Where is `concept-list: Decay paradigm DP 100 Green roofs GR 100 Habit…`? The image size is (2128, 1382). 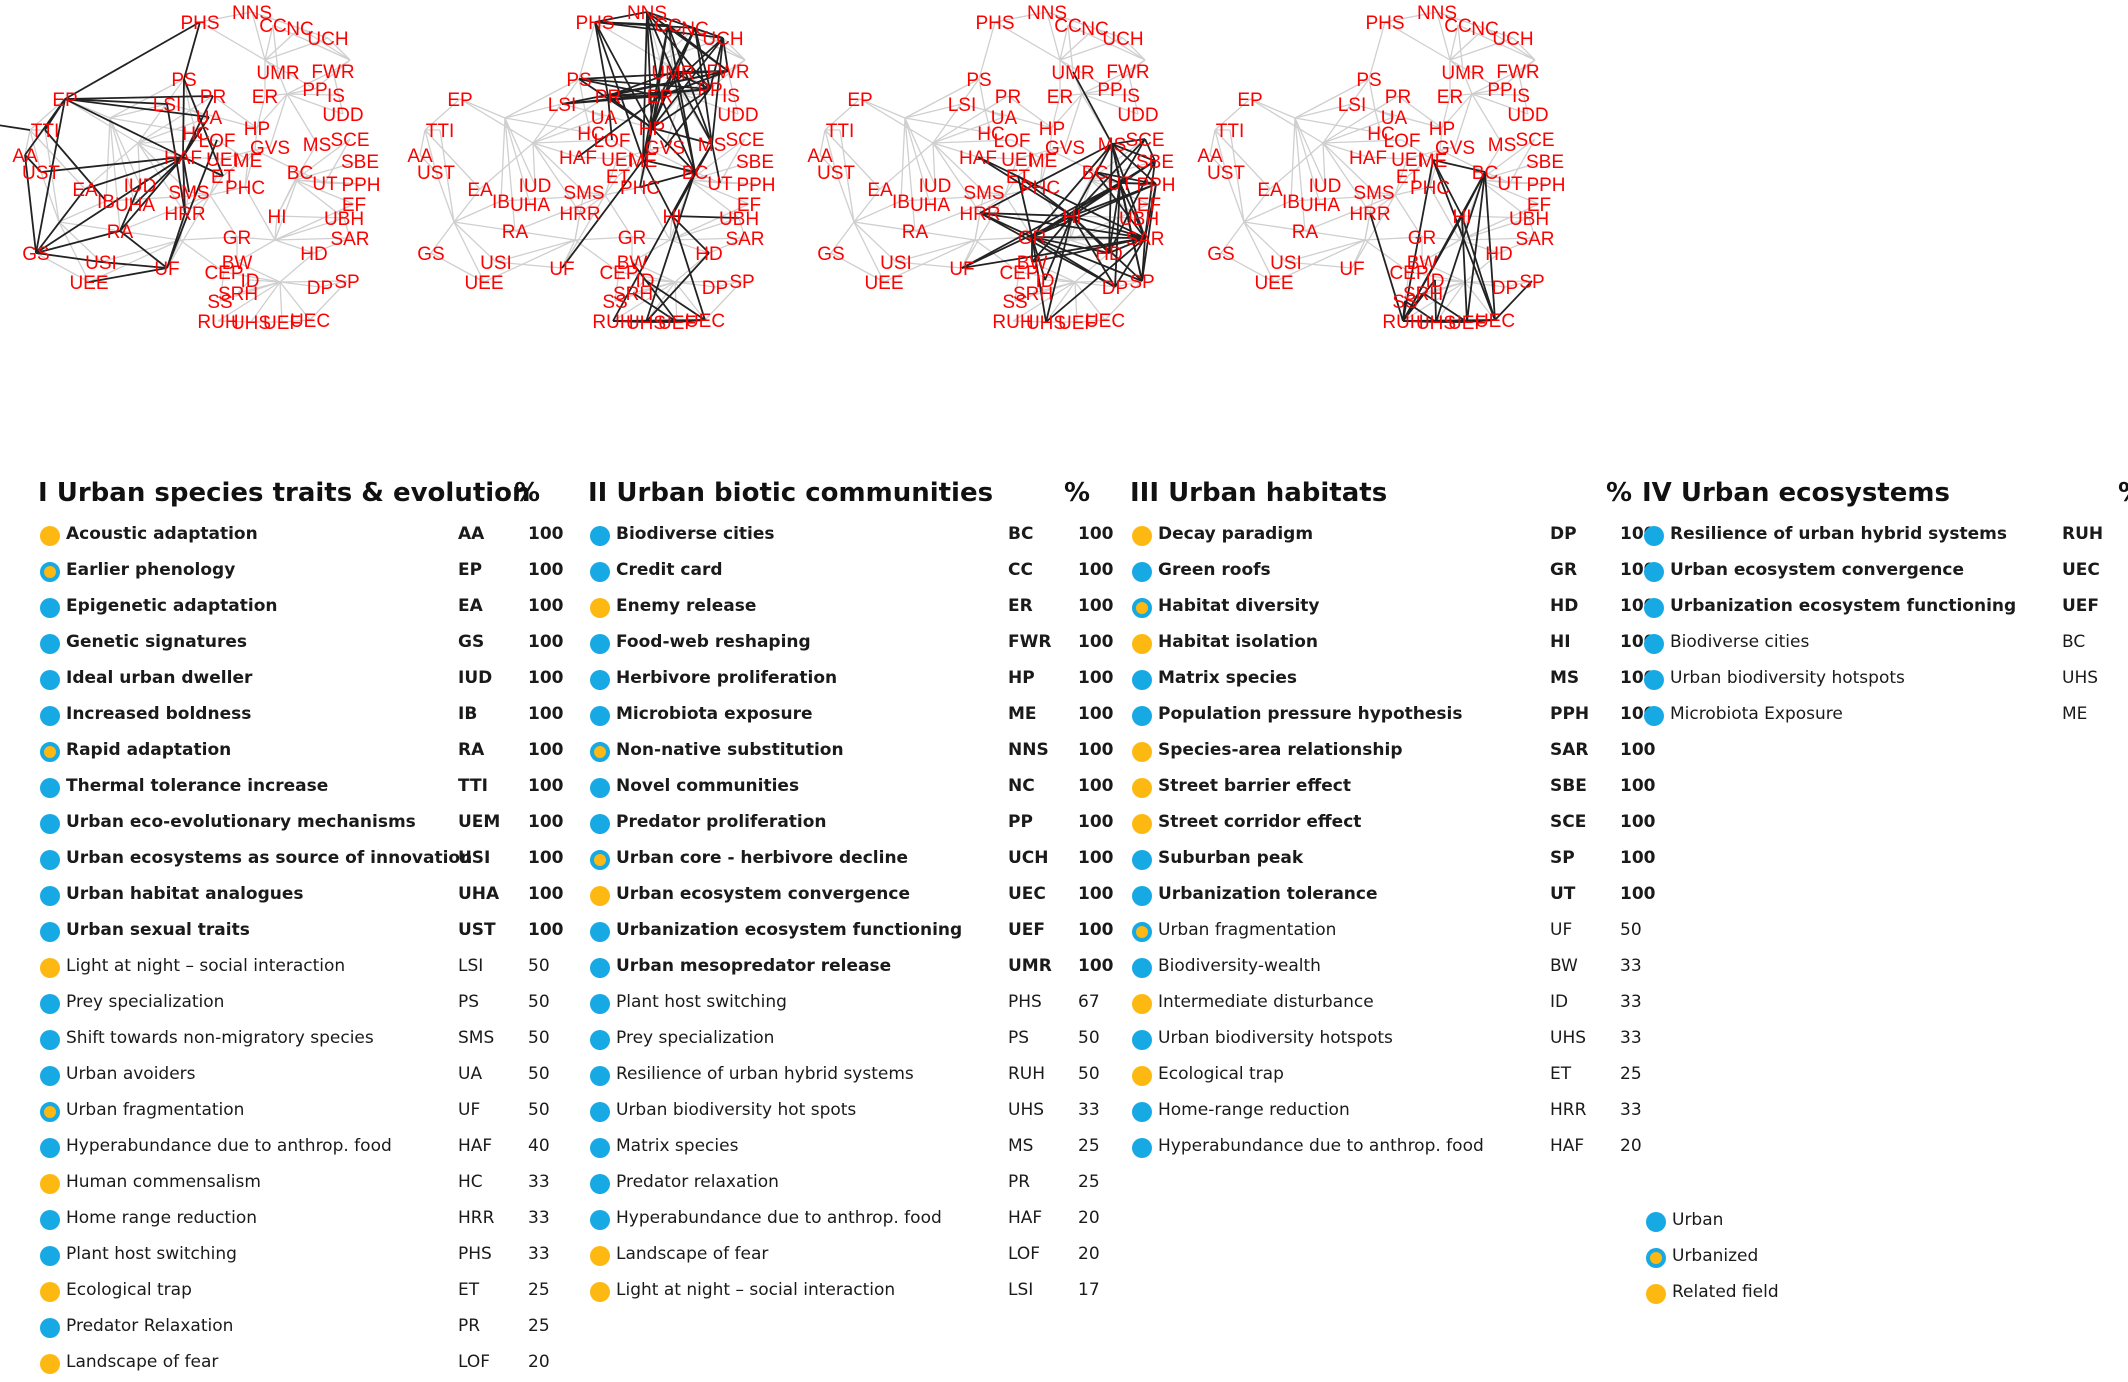 concept-list: Decay paradigm DP 100 Green roofs GR 100 Habit… is located at coordinates (1387, 842).